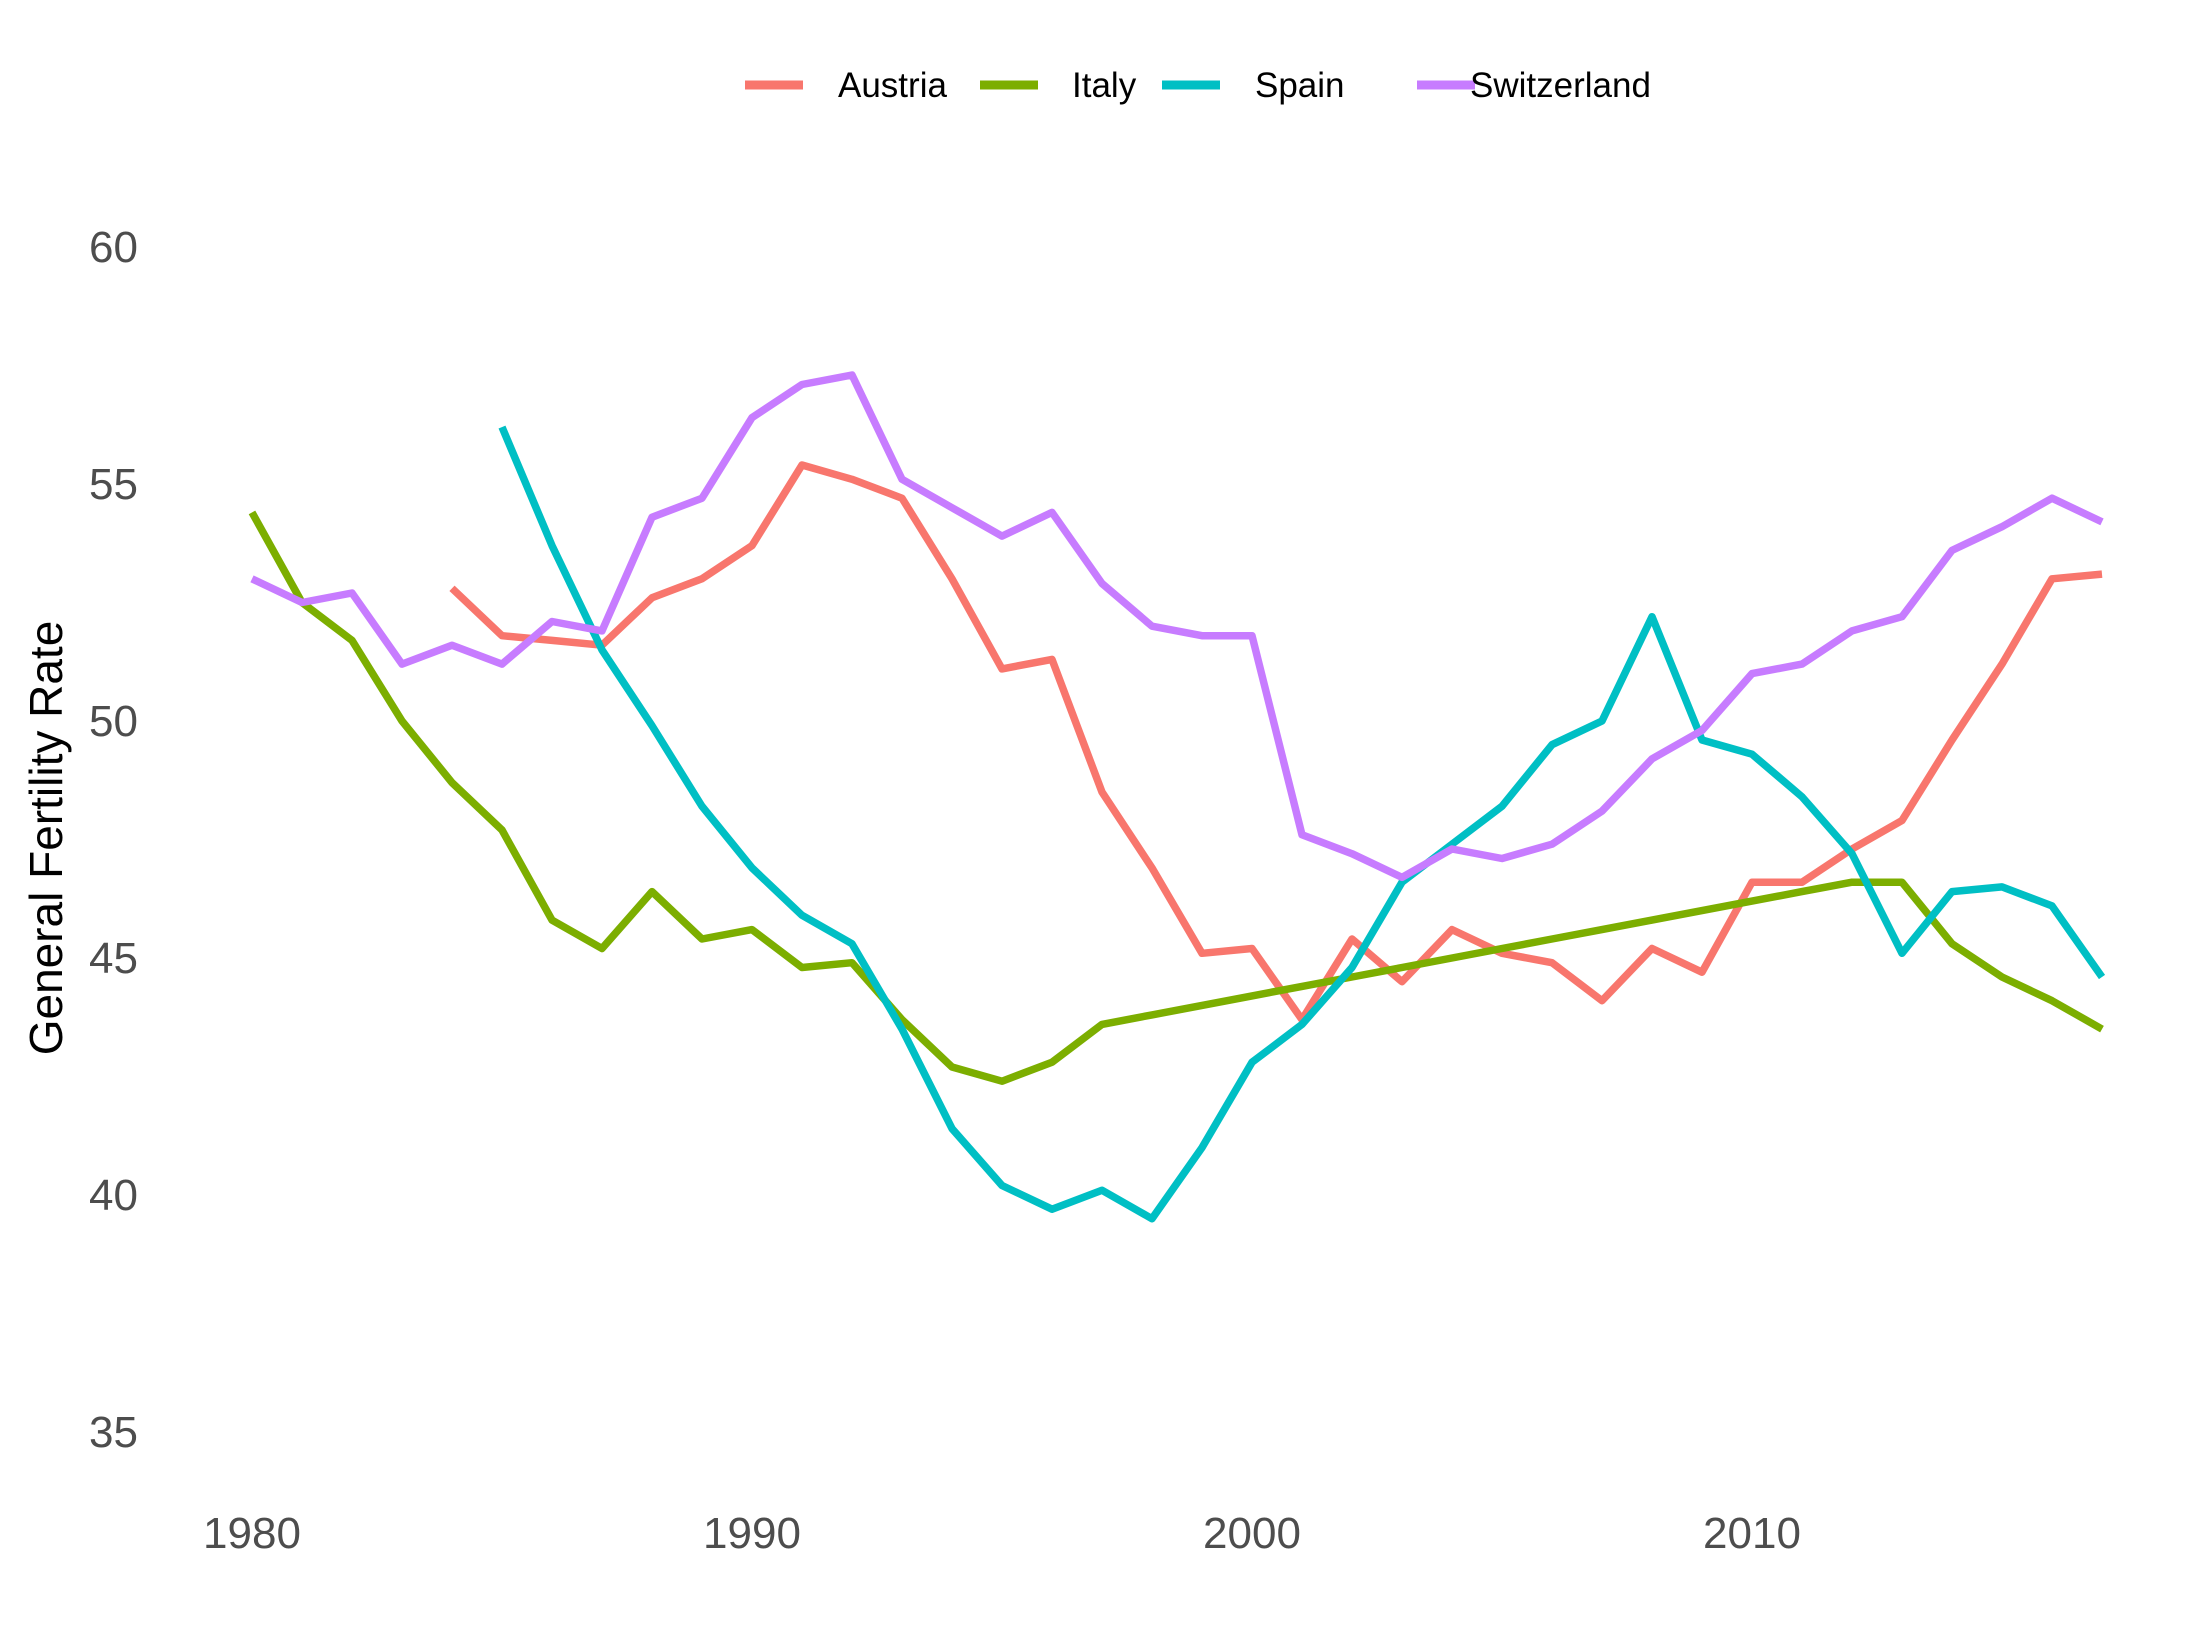 The height and width of the screenshot is (1631, 2200). What do you see at coordinates (1058, 85) in the screenshot?
I see `legend-item-italy: Italy` at bounding box center [1058, 85].